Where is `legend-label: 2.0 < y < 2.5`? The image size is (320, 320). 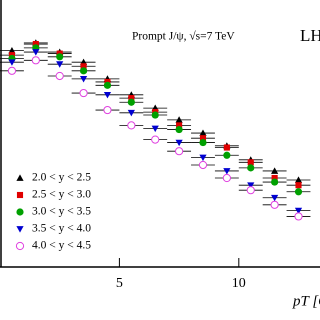
legend-label: 2.0 < y < 2.5 is located at coordinates (61, 178).